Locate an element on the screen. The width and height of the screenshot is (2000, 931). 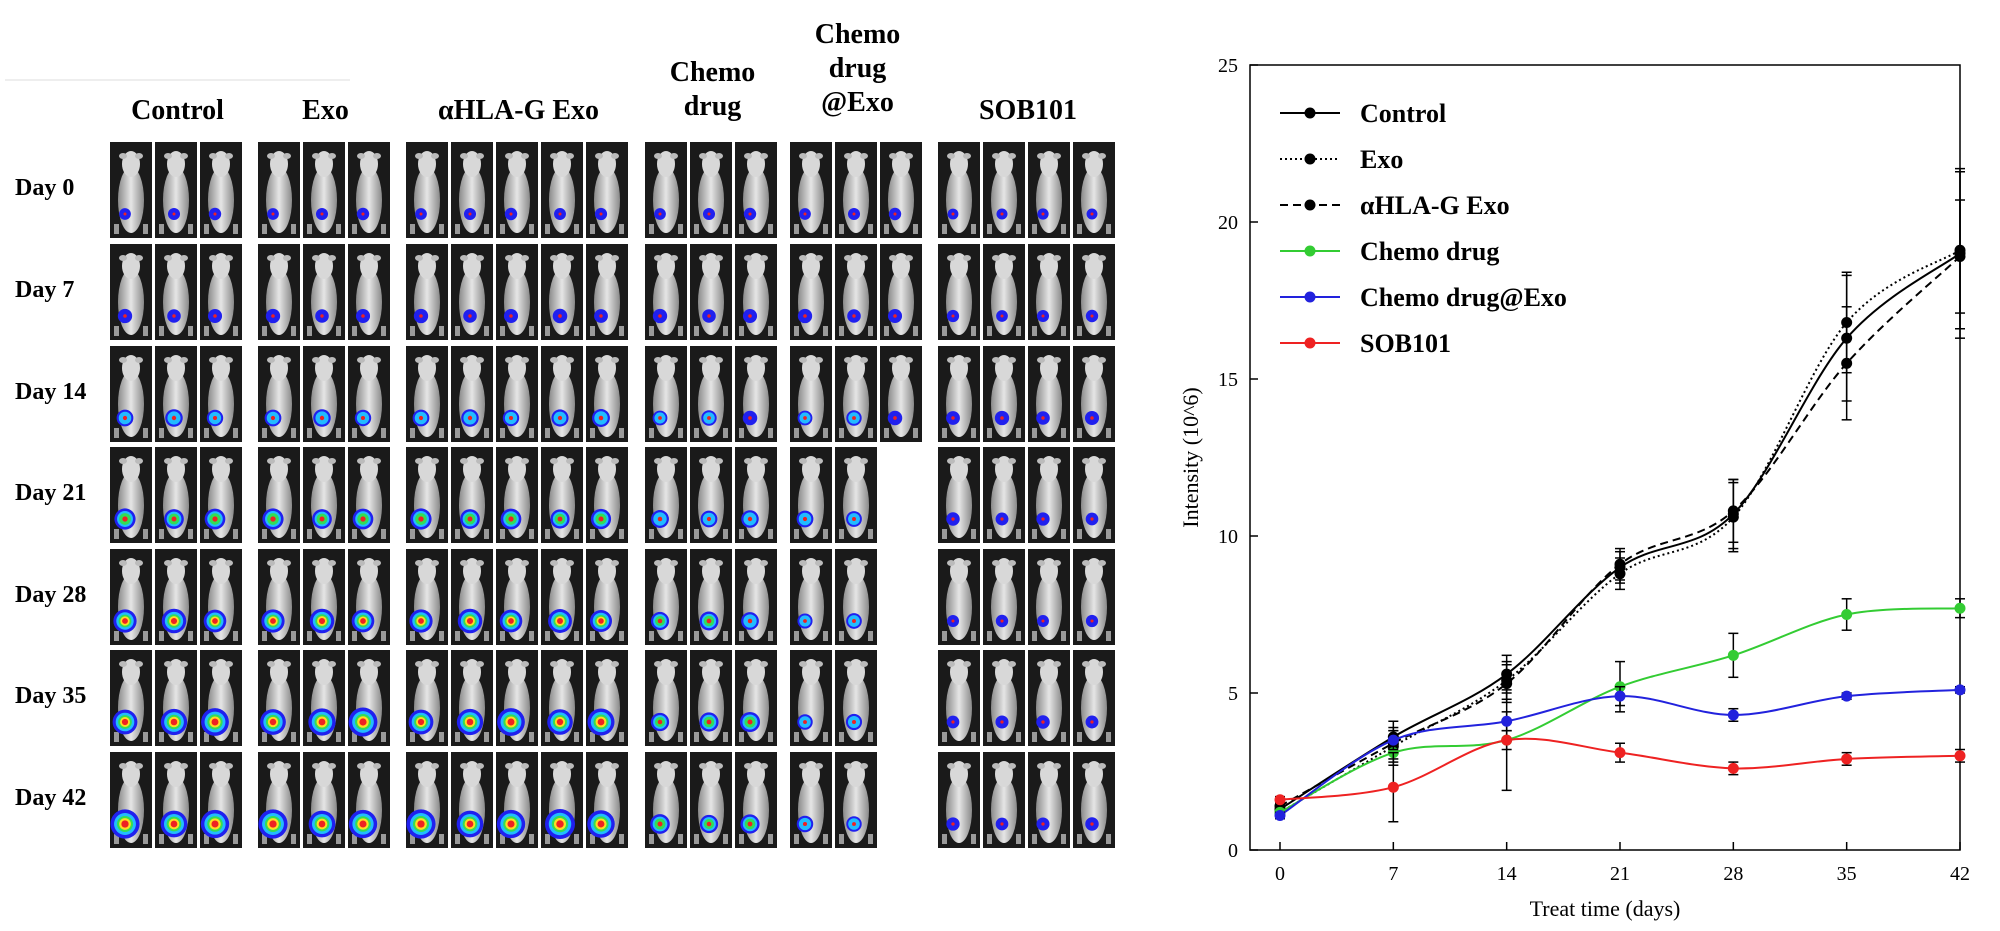
legend-entry: Control is located at coordinates (1363, 113).